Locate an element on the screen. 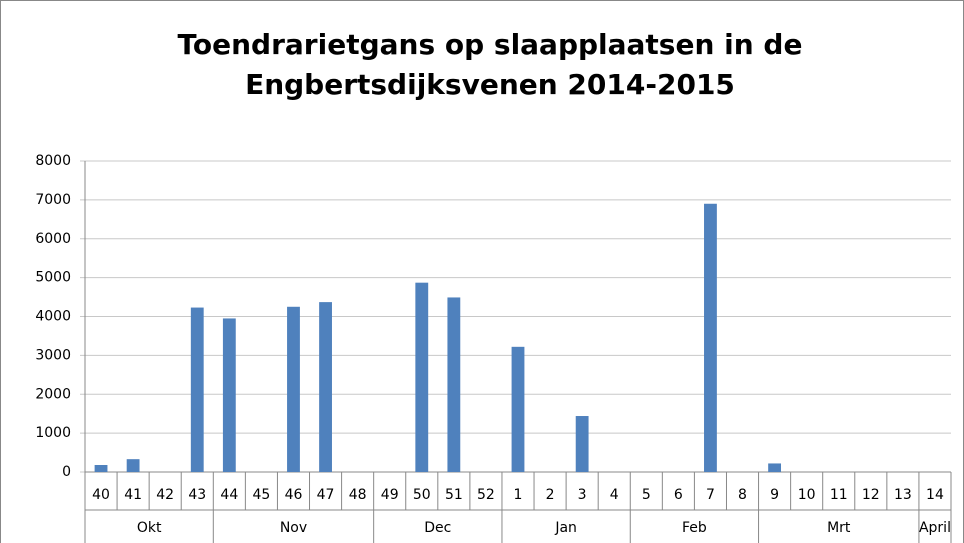 This screenshot has width=964, height=543. x-tick-label: 13 is located at coordinates (903, 495).